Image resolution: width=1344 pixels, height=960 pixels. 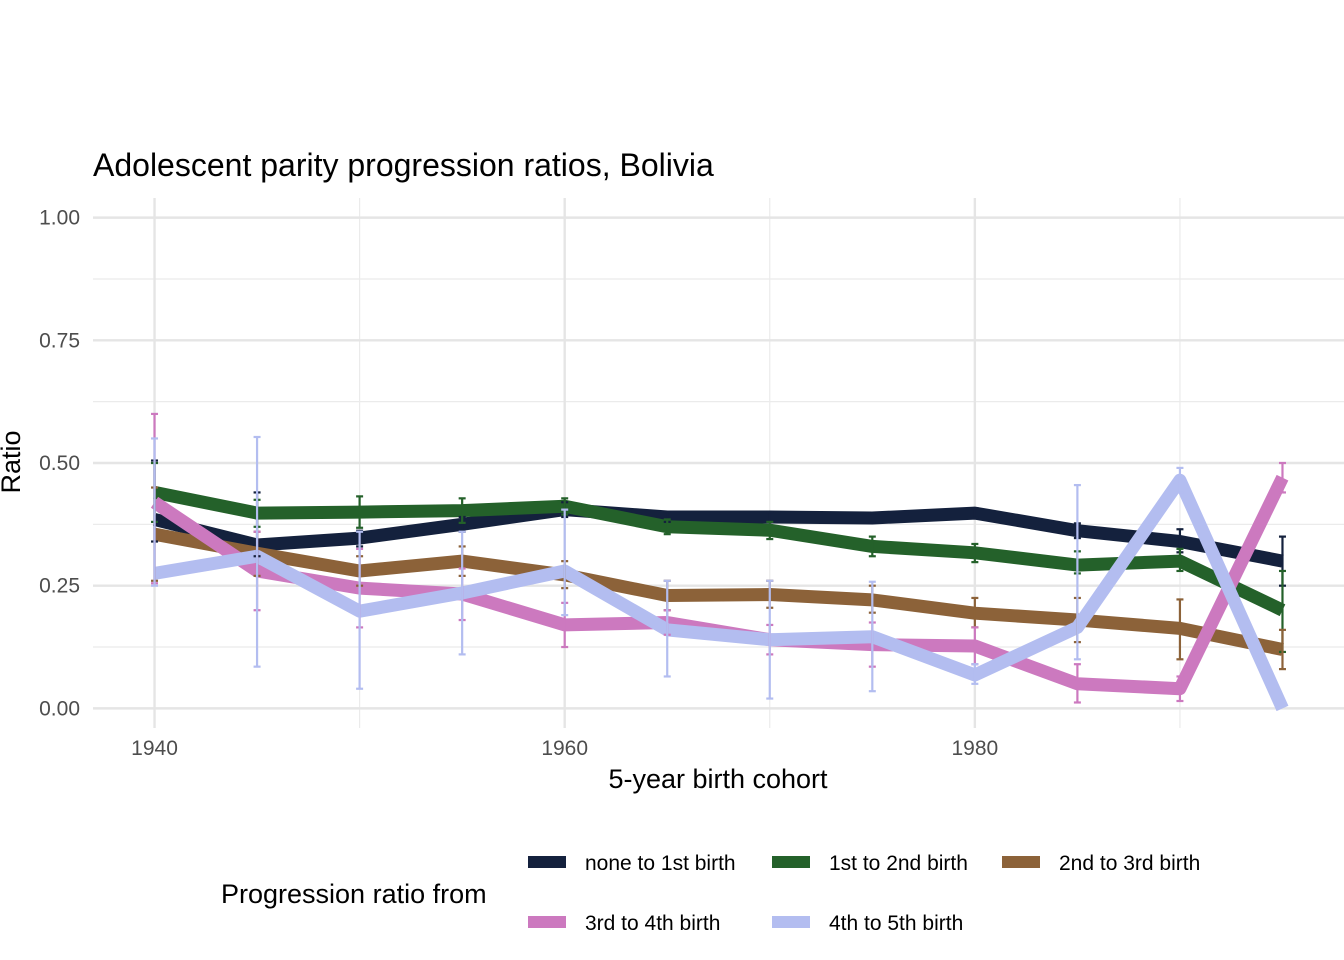 I want to click on legend-item: none to 1st birth, so click(x=632, y=863).